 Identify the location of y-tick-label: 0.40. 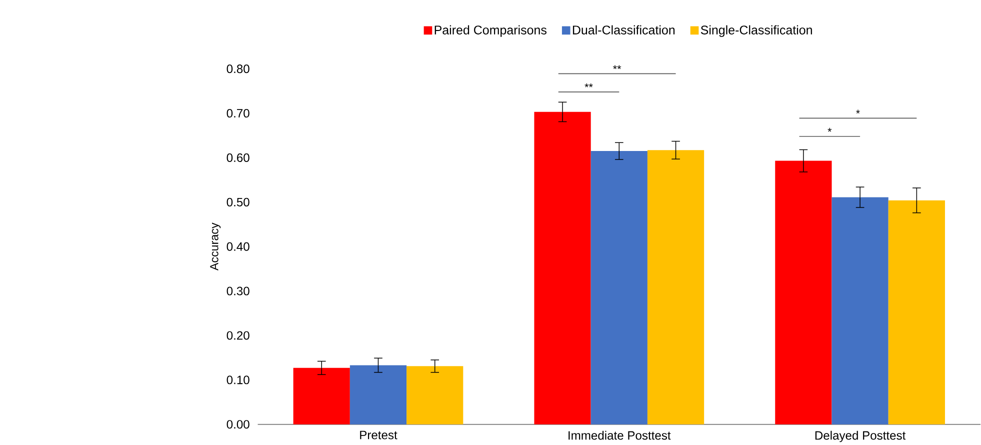
(238, 246).